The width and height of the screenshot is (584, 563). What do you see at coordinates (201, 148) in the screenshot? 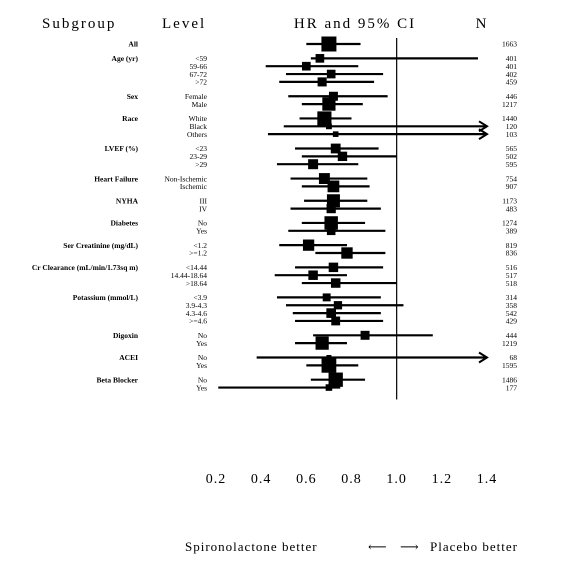
I see `level-label: <23` at bounding box center [201, 148].